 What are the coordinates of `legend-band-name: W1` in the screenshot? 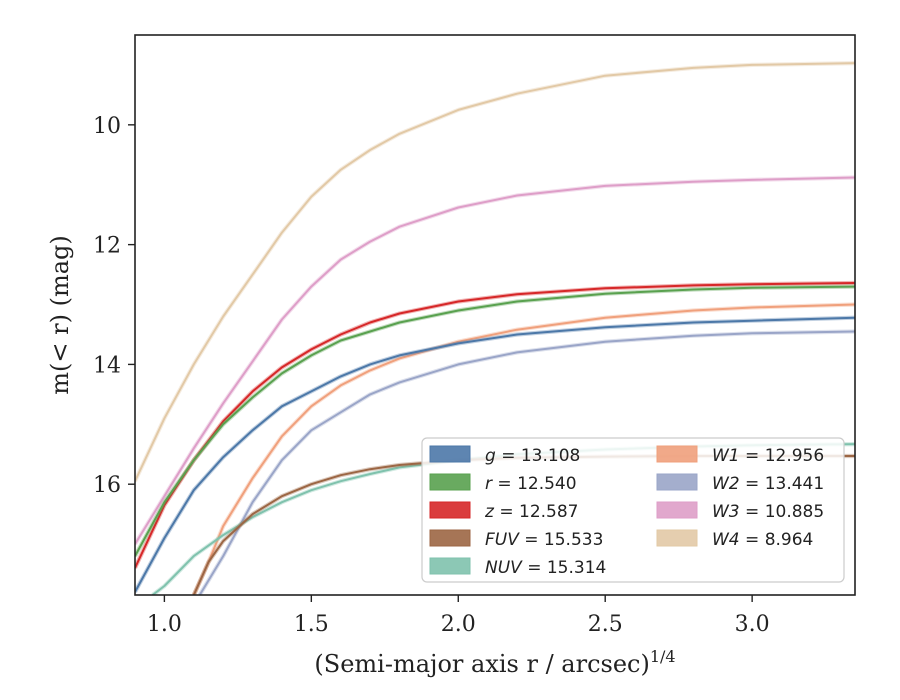 It's located at (726, 456).